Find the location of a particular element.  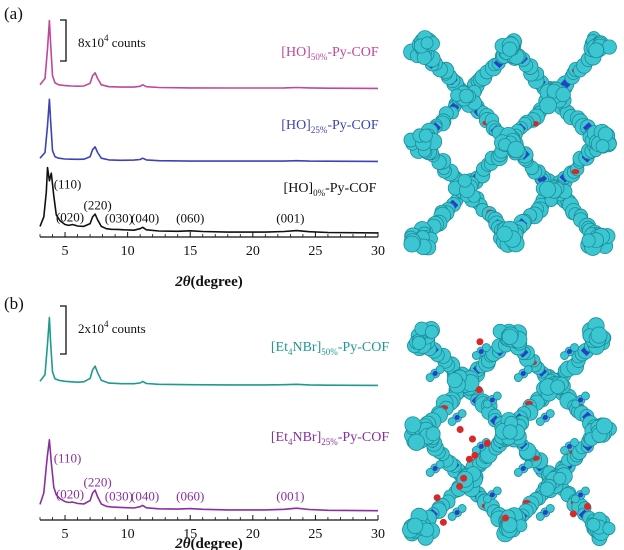

x-tick-label: 30 is located at coordinates (378, 534).